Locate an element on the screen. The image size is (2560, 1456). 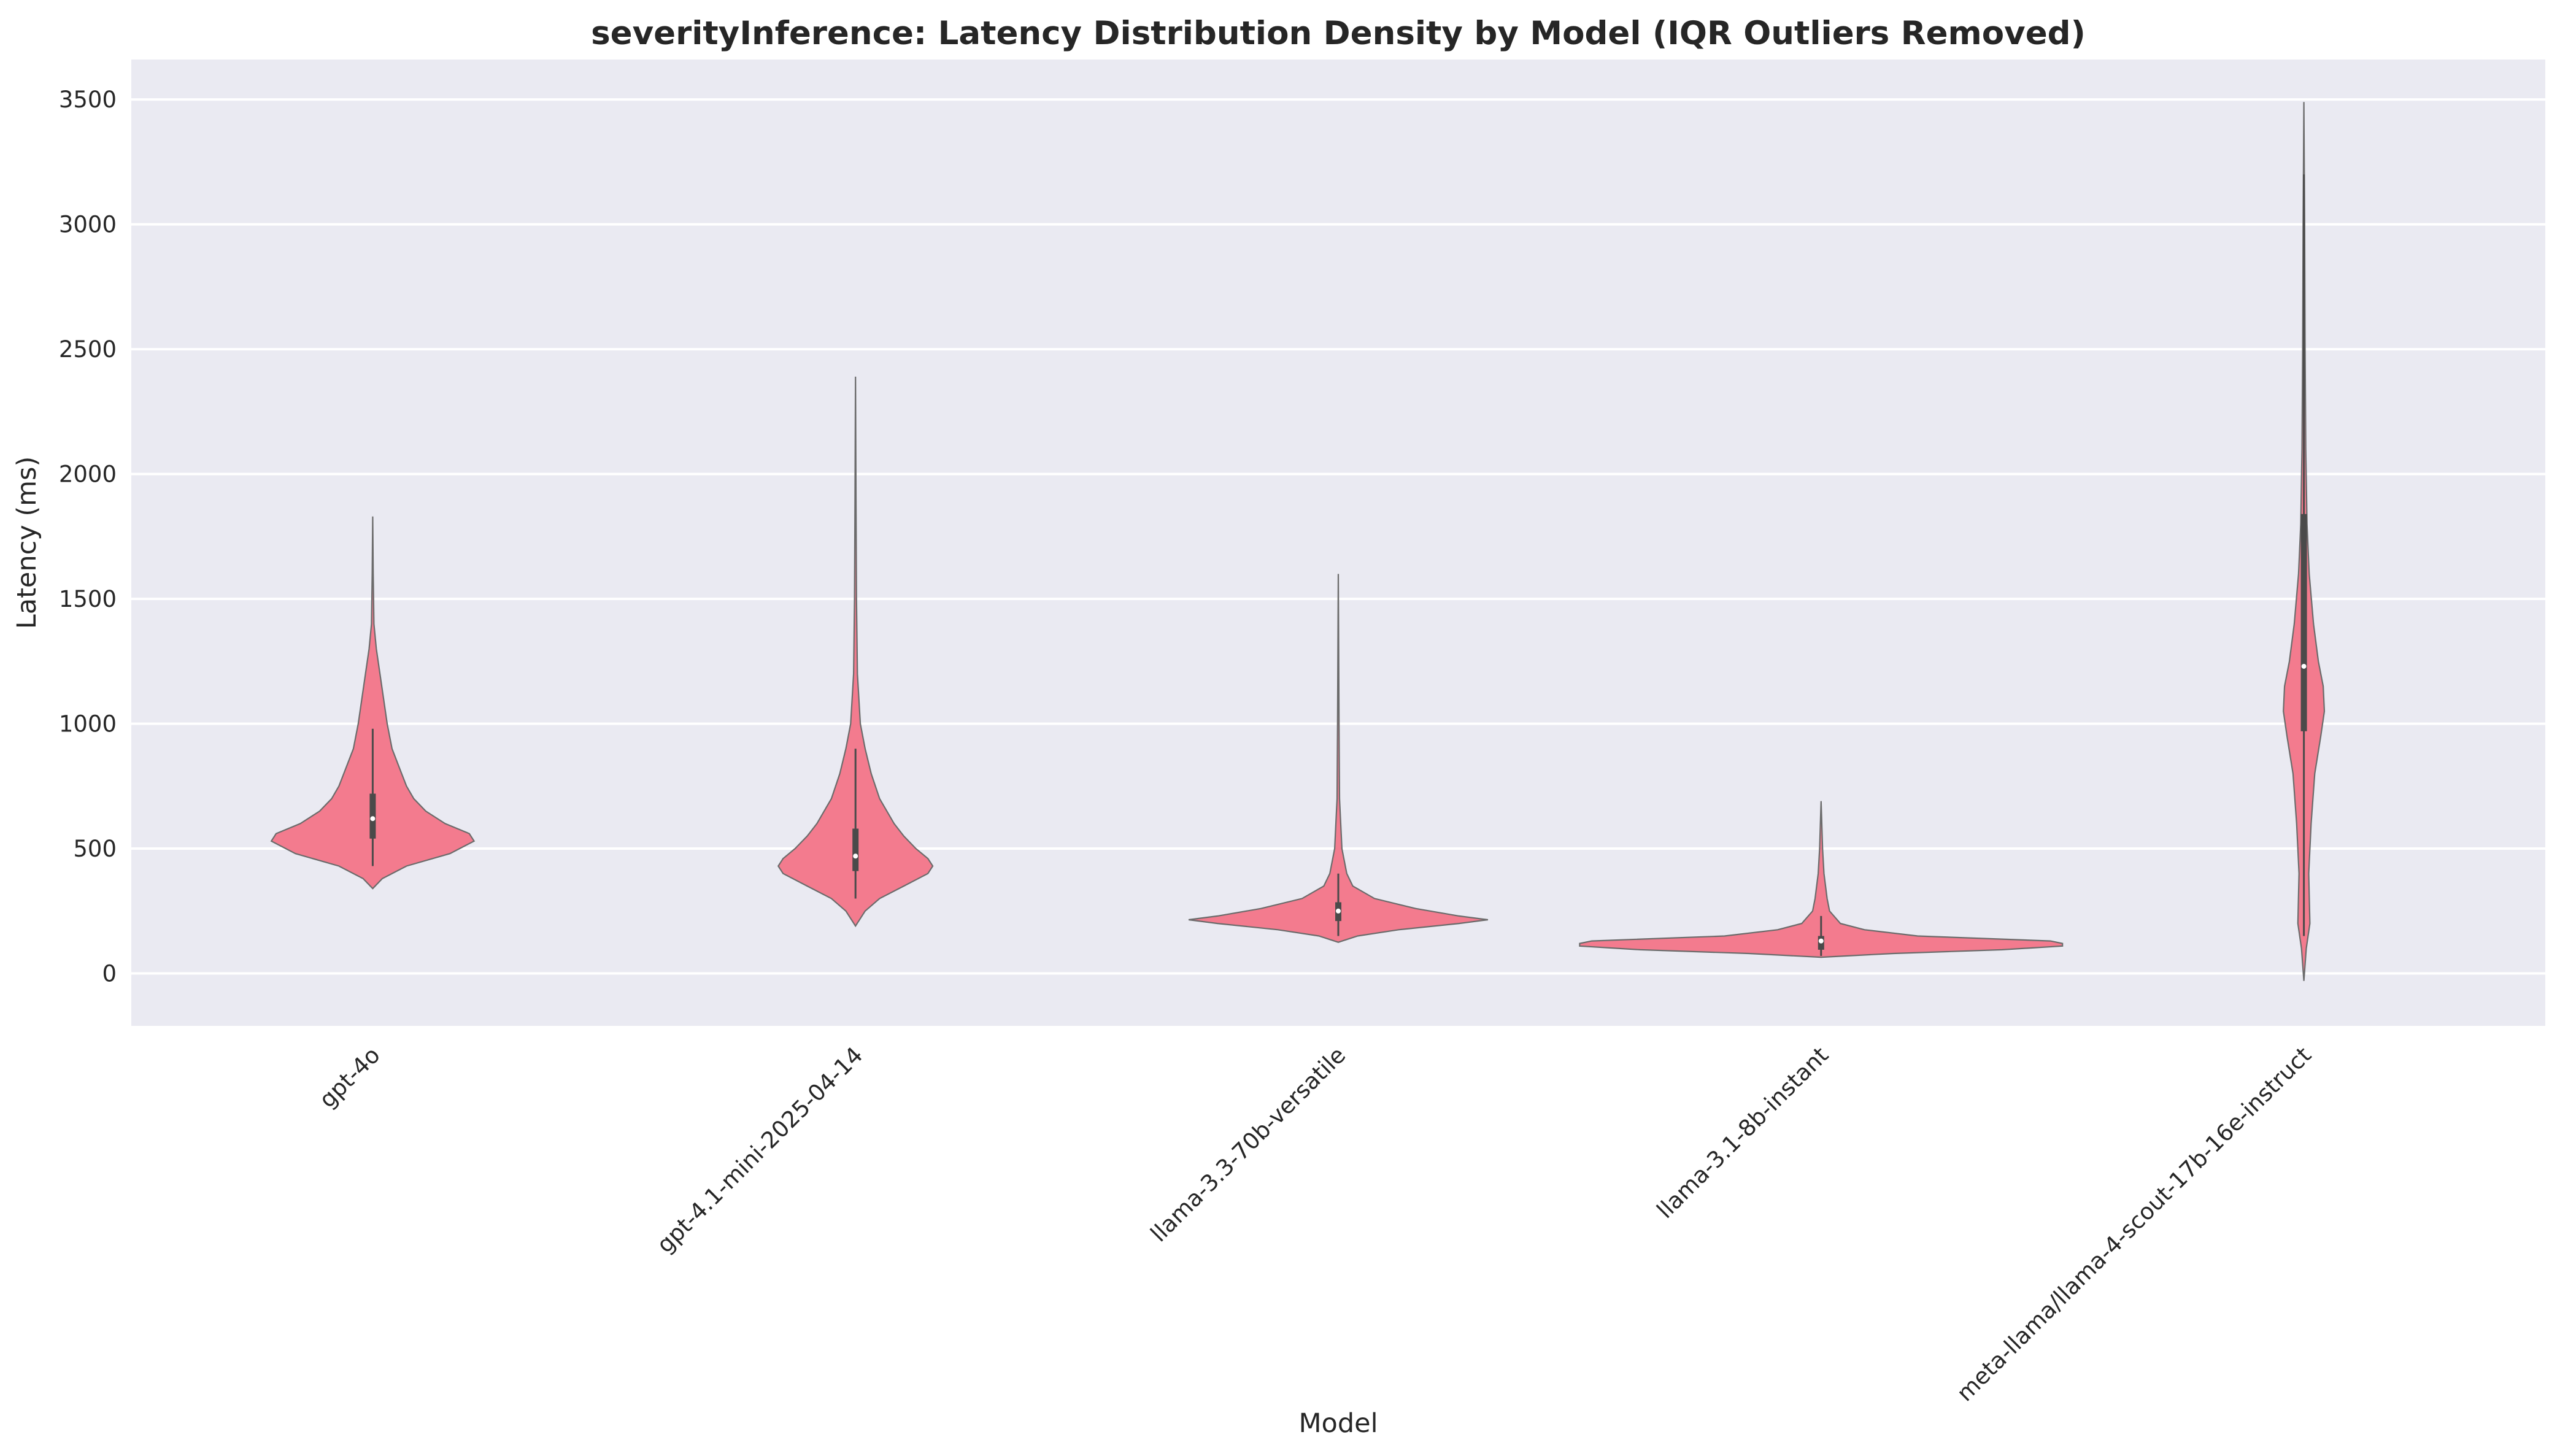
x-tick-label: gpt-4o is located at coordinates (349, 1077).